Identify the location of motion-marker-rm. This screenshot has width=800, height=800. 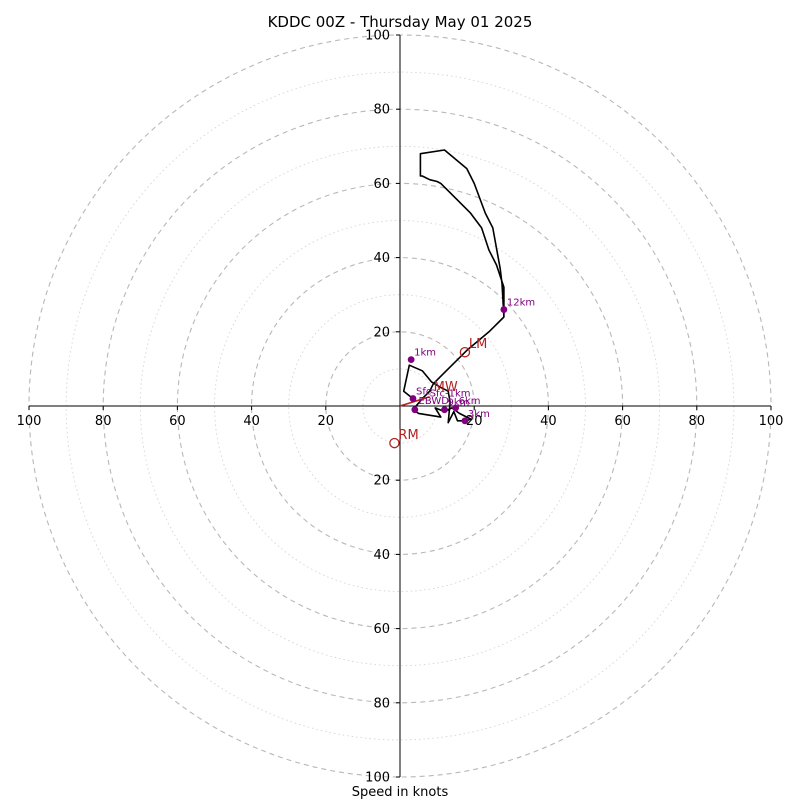
(394, 443).